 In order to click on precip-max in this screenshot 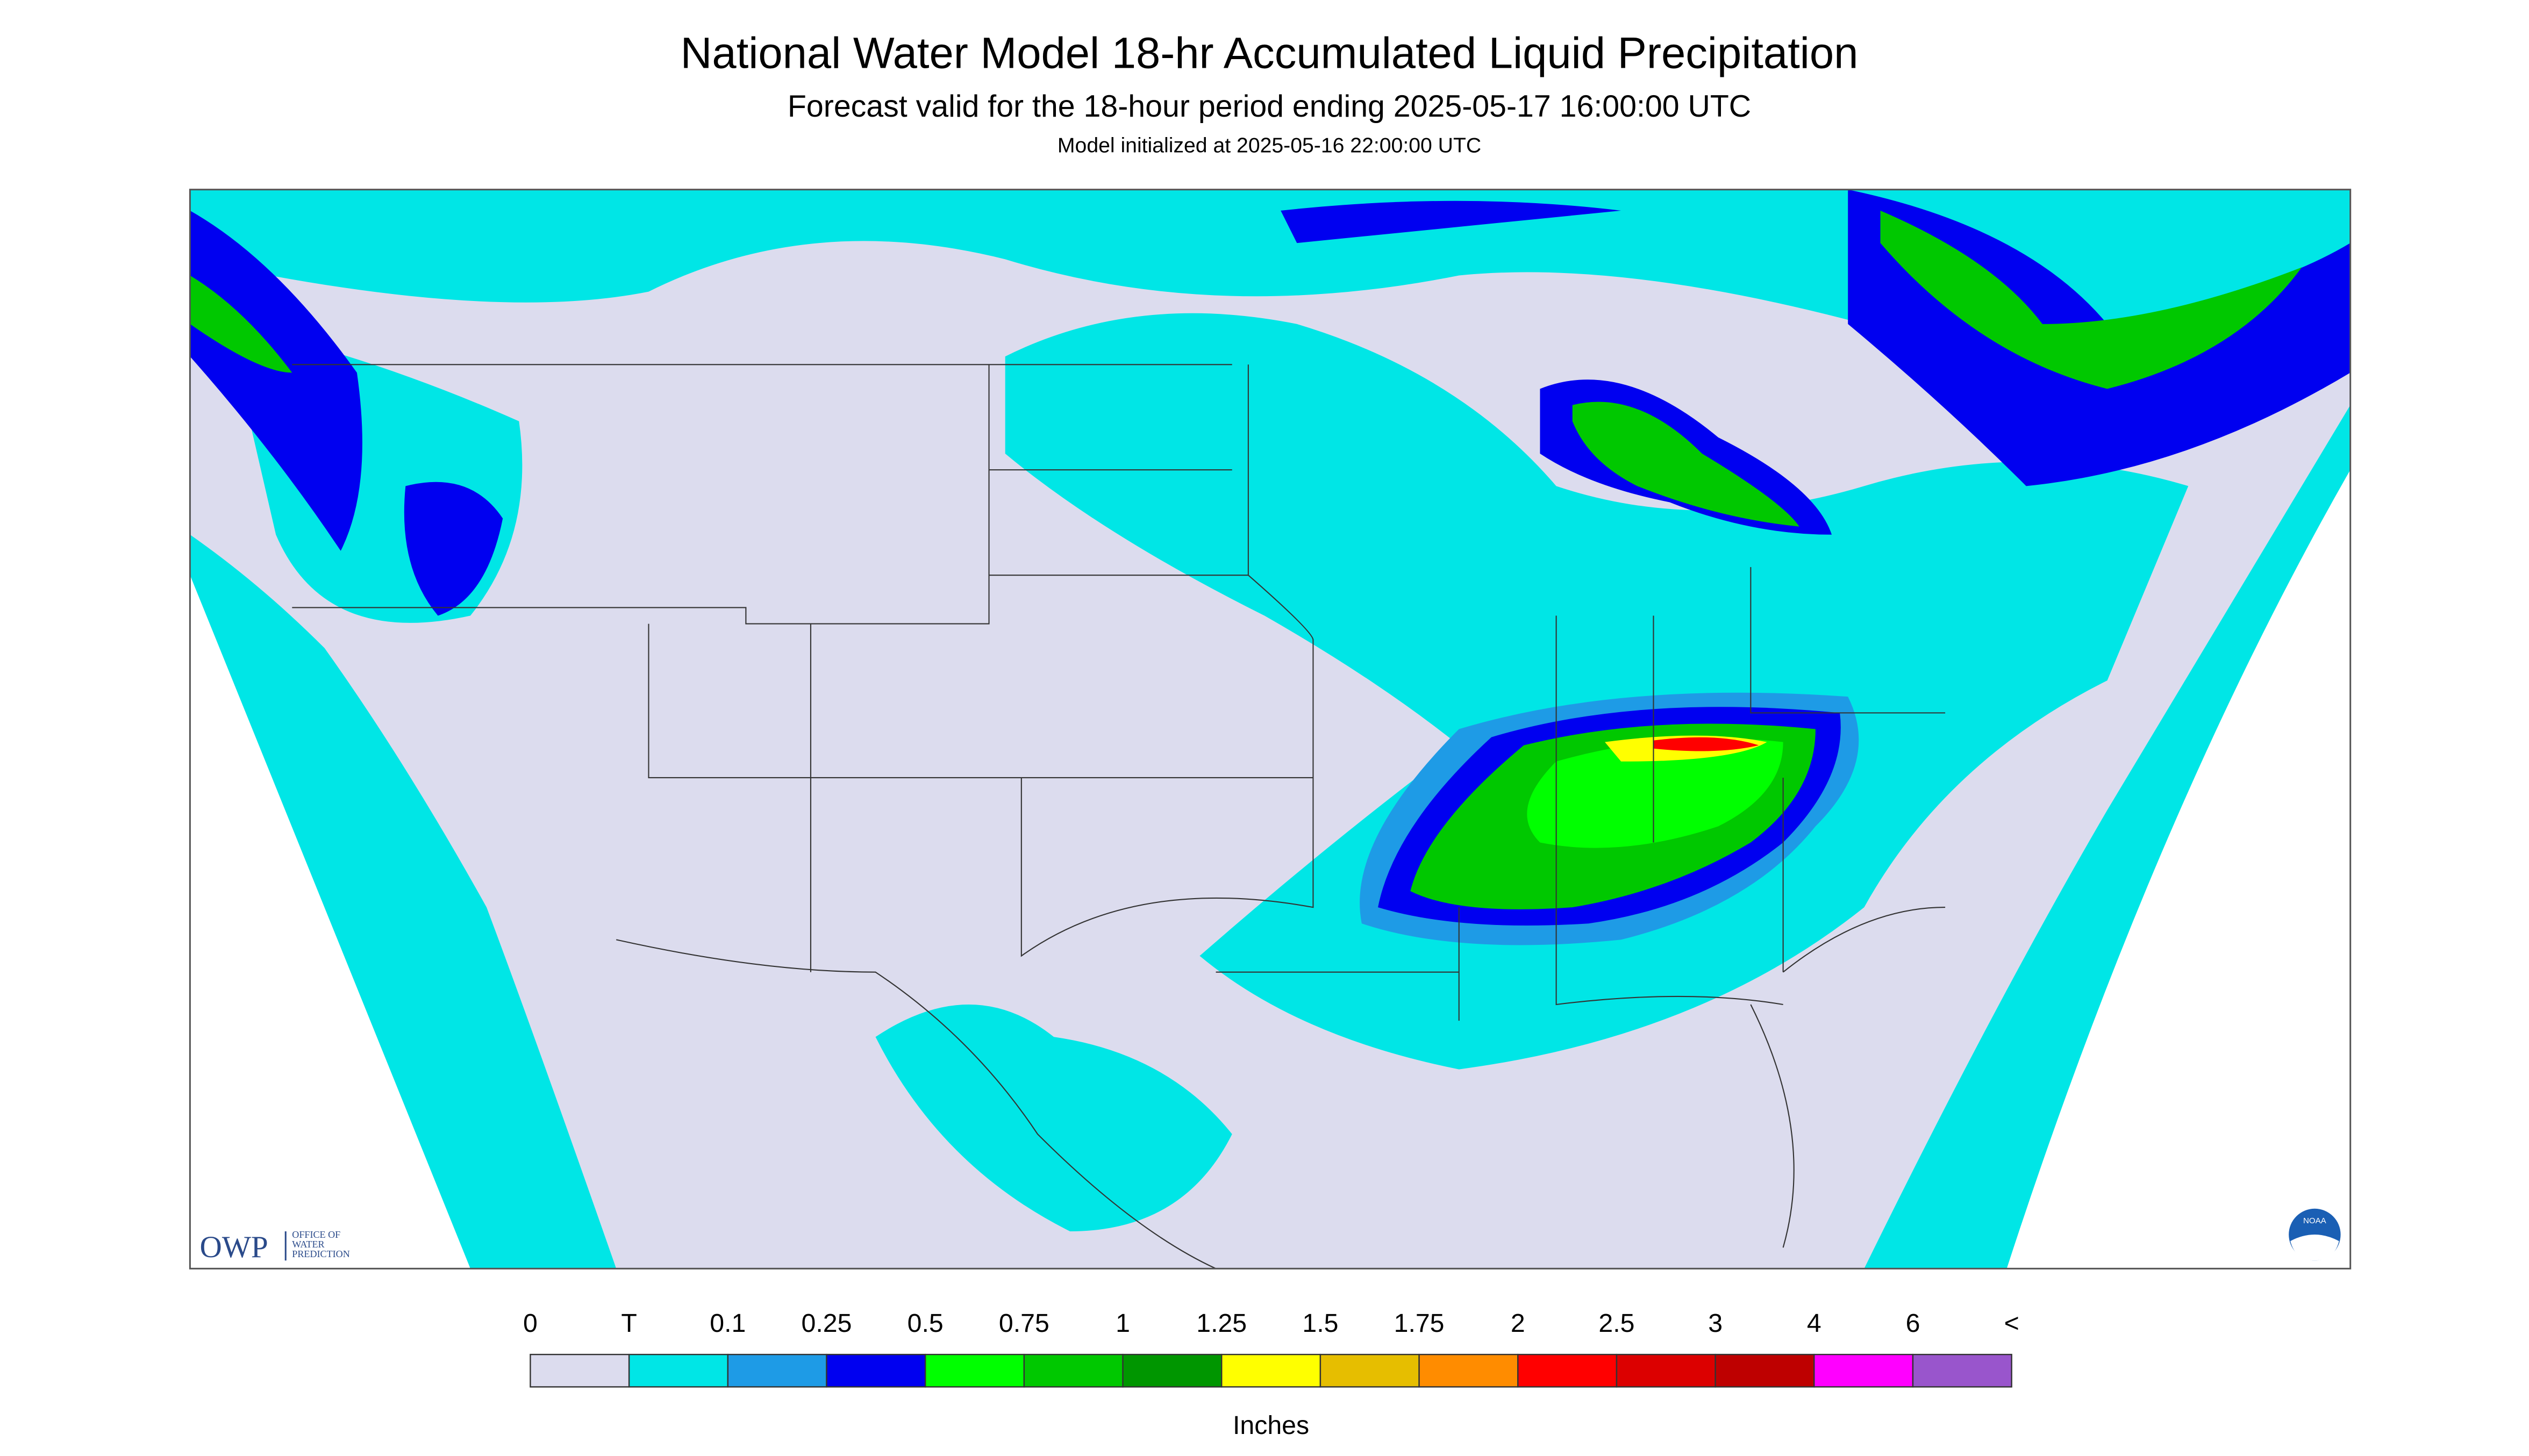, I will do `click(1706, 744)`.